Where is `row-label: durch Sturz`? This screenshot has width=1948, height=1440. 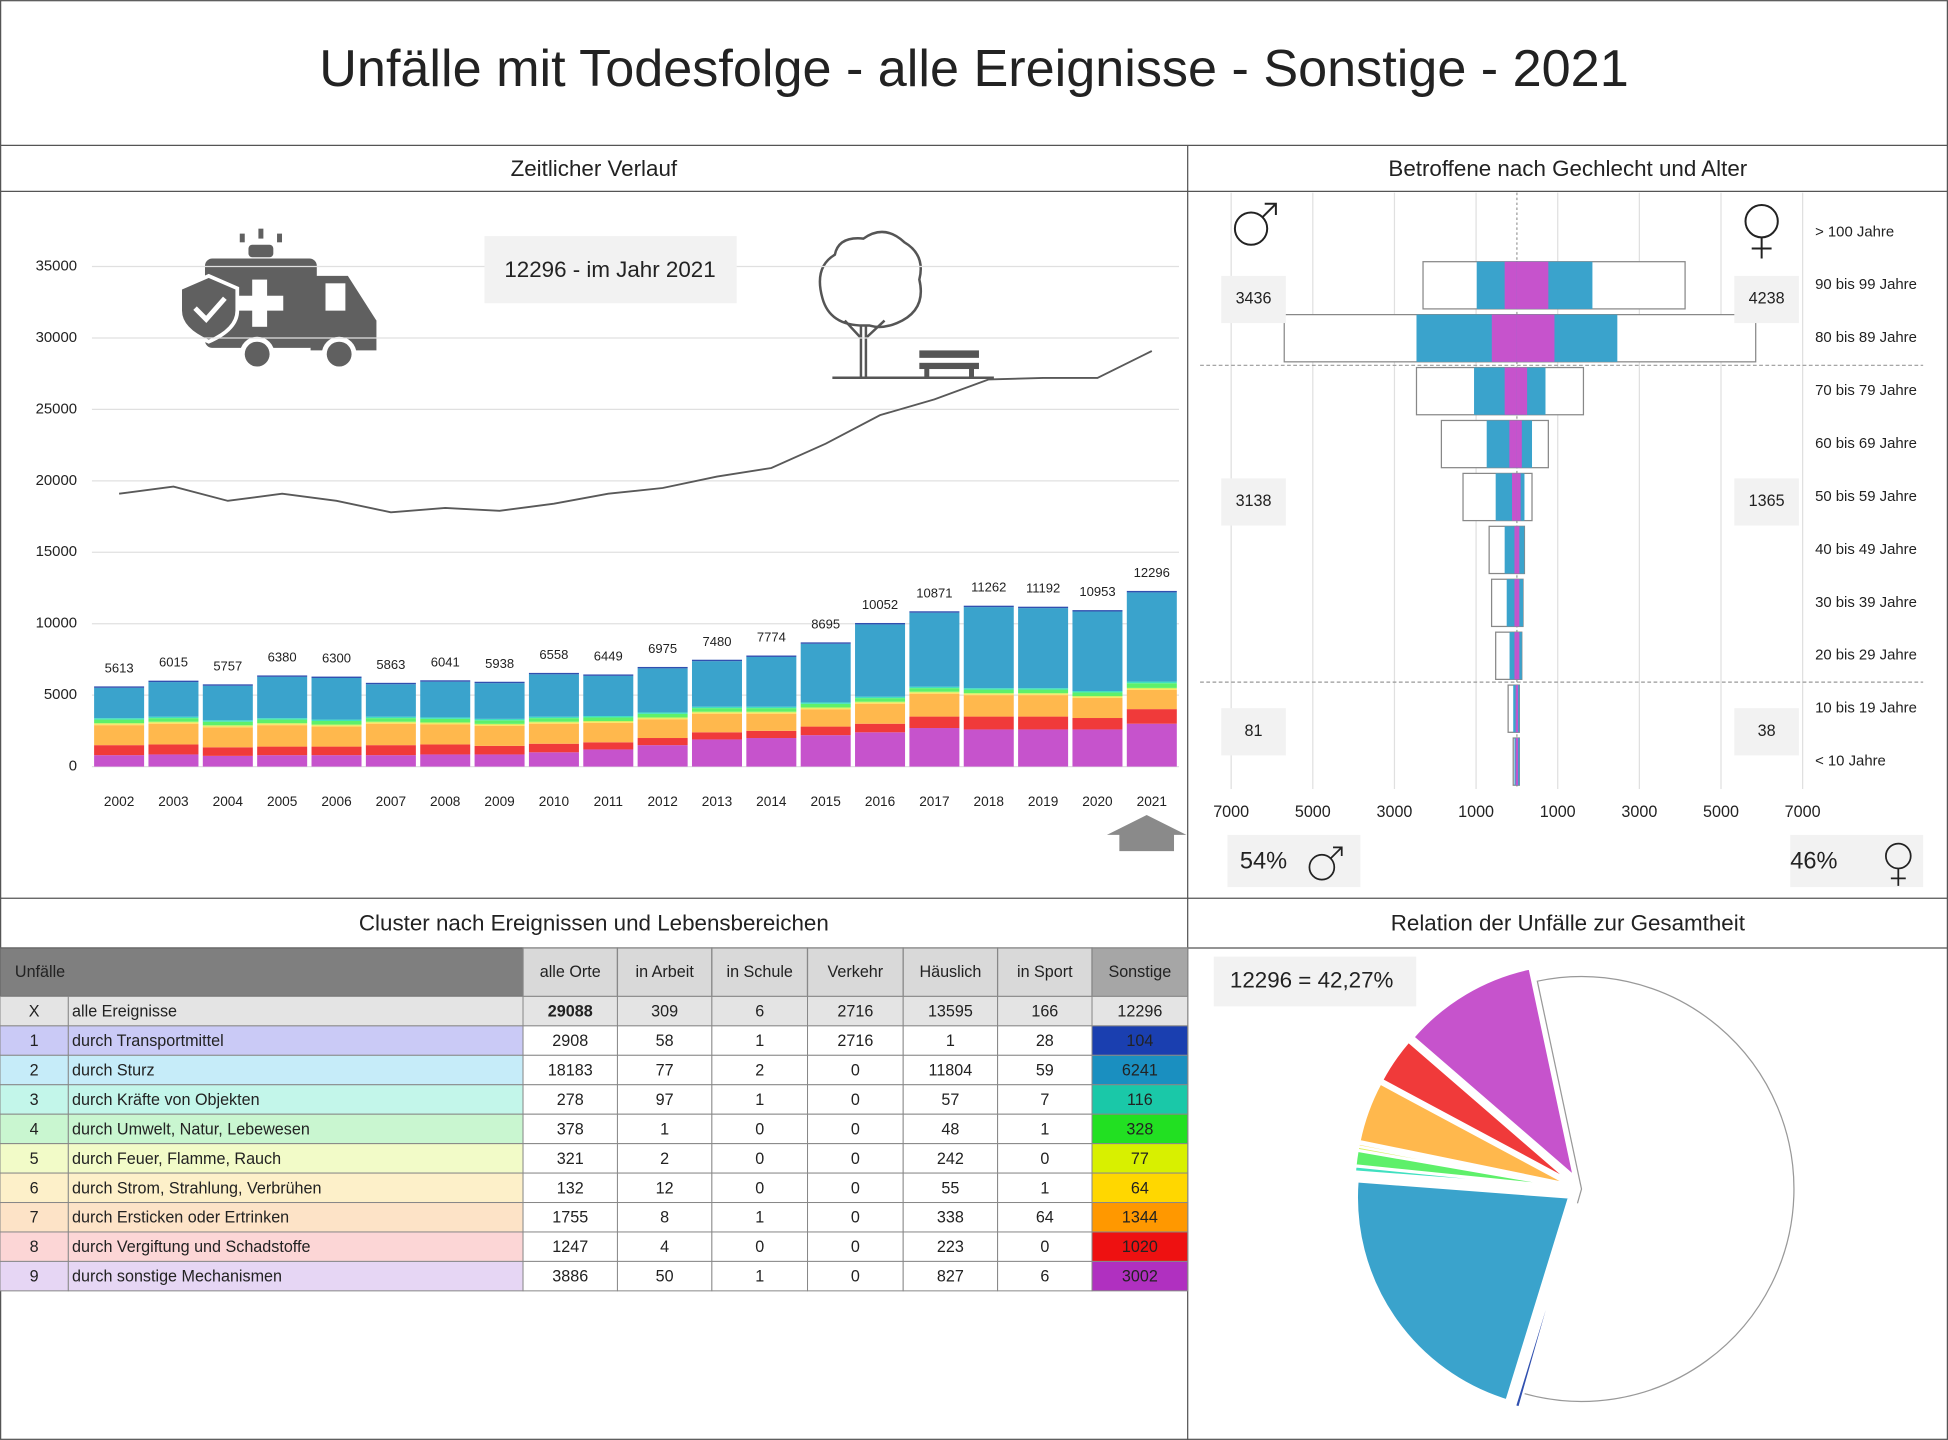
row-label: durch Sturz is located at coordinates (113, 1071).